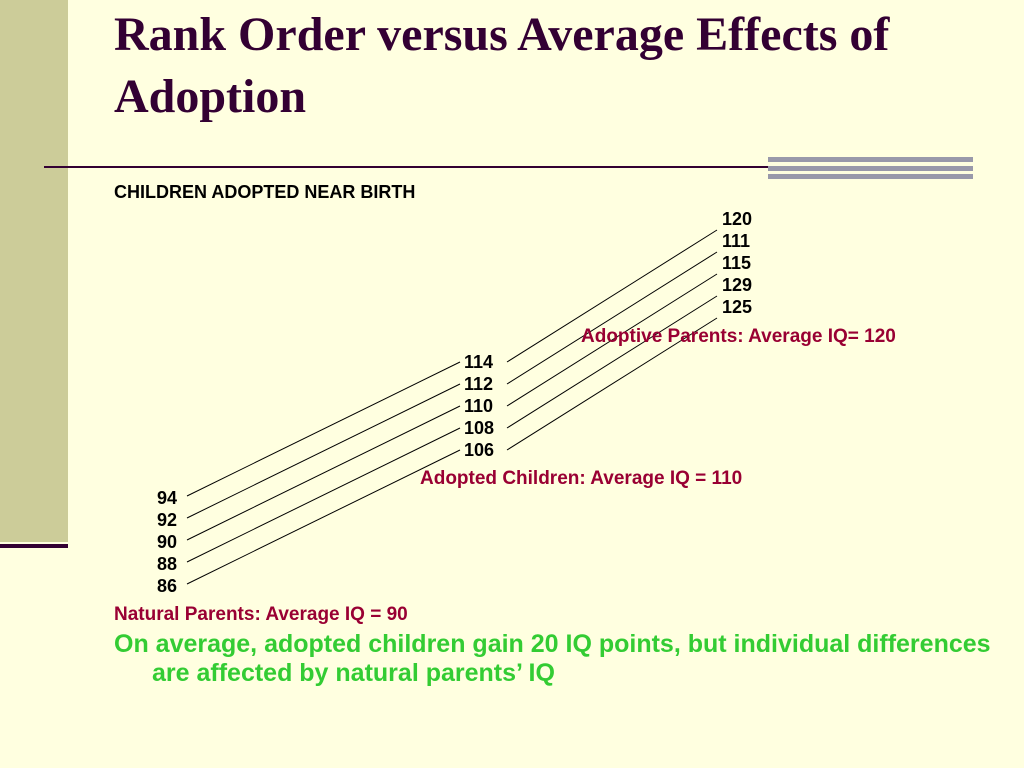 The image size is (1024, 768). Describe the element at coordinates (581, 478) in the screenshot. I see `adopted-children-caption: Adopted Children: Average IQ = 110` at that location.